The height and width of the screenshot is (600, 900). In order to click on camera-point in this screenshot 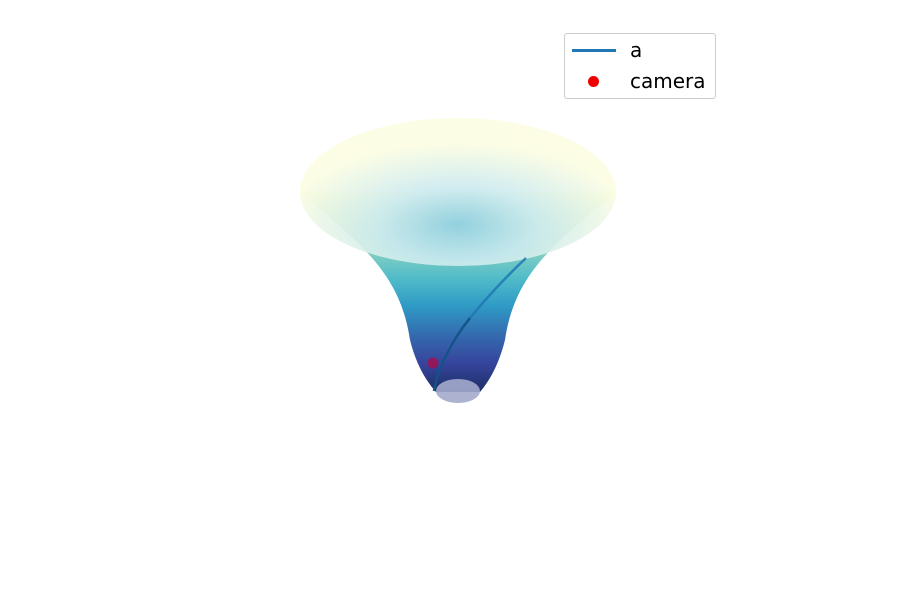, I will do `click(433, 363)`.